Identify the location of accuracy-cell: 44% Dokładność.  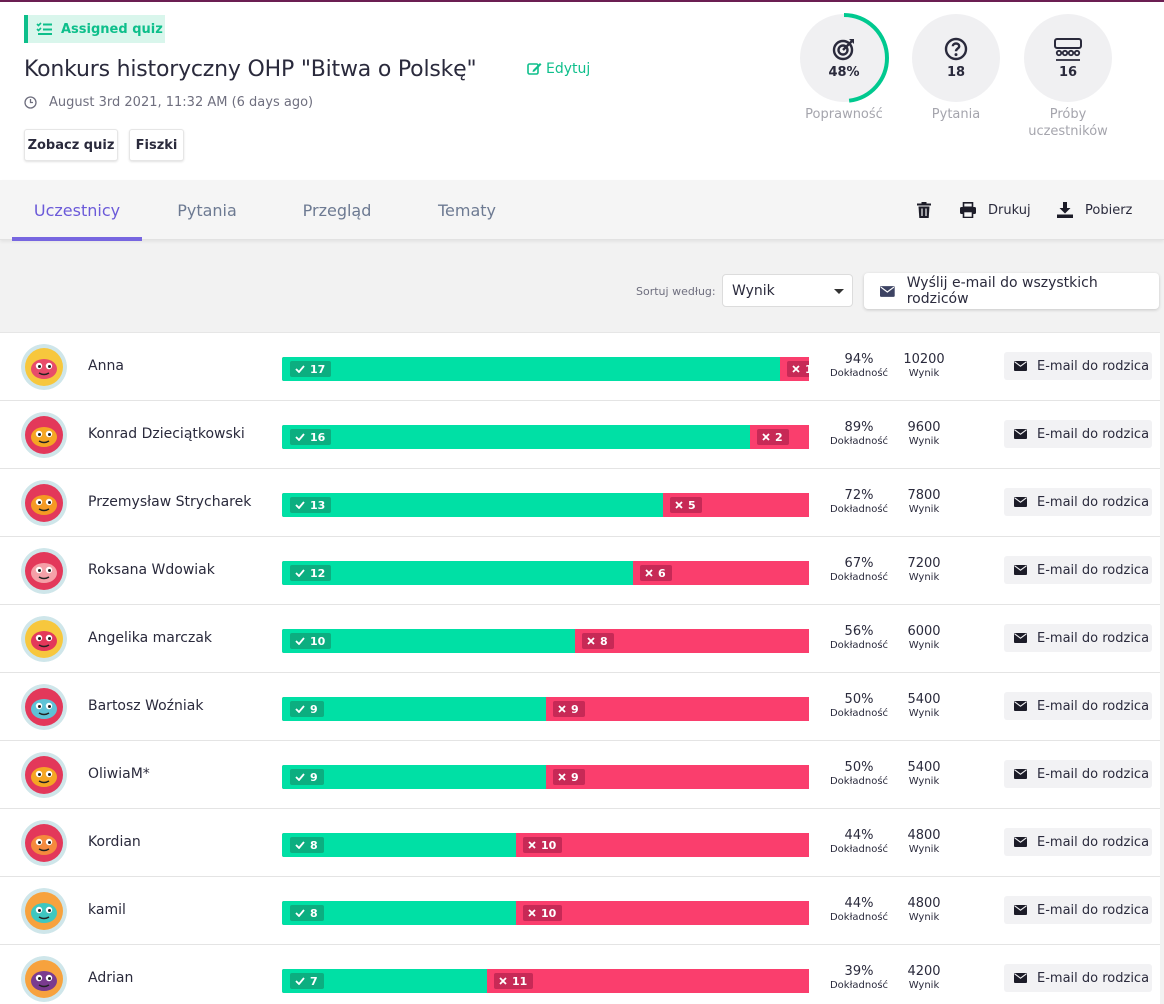
(859, 841).